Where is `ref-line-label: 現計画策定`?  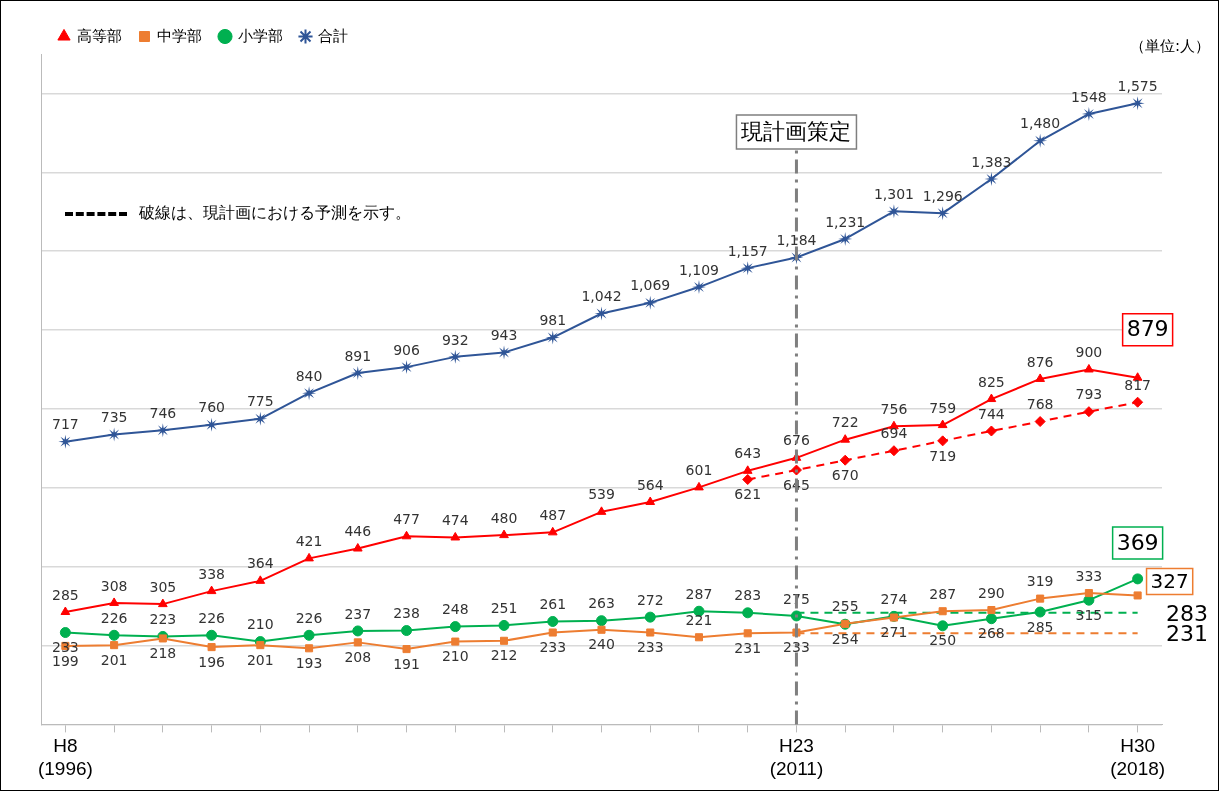
ref-line-label: 現計画策定 is located at coordinates (796, 131).